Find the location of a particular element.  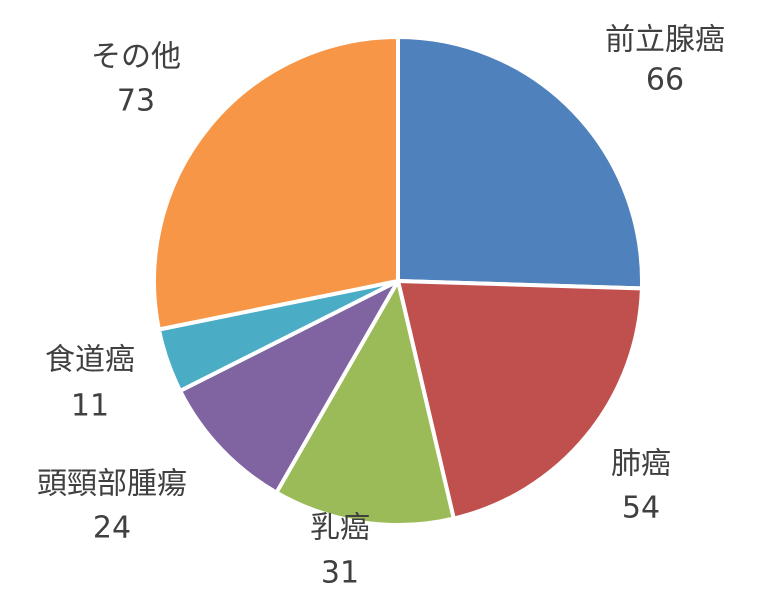

slice-value-label: 11 is located at coordinates (90, 406).